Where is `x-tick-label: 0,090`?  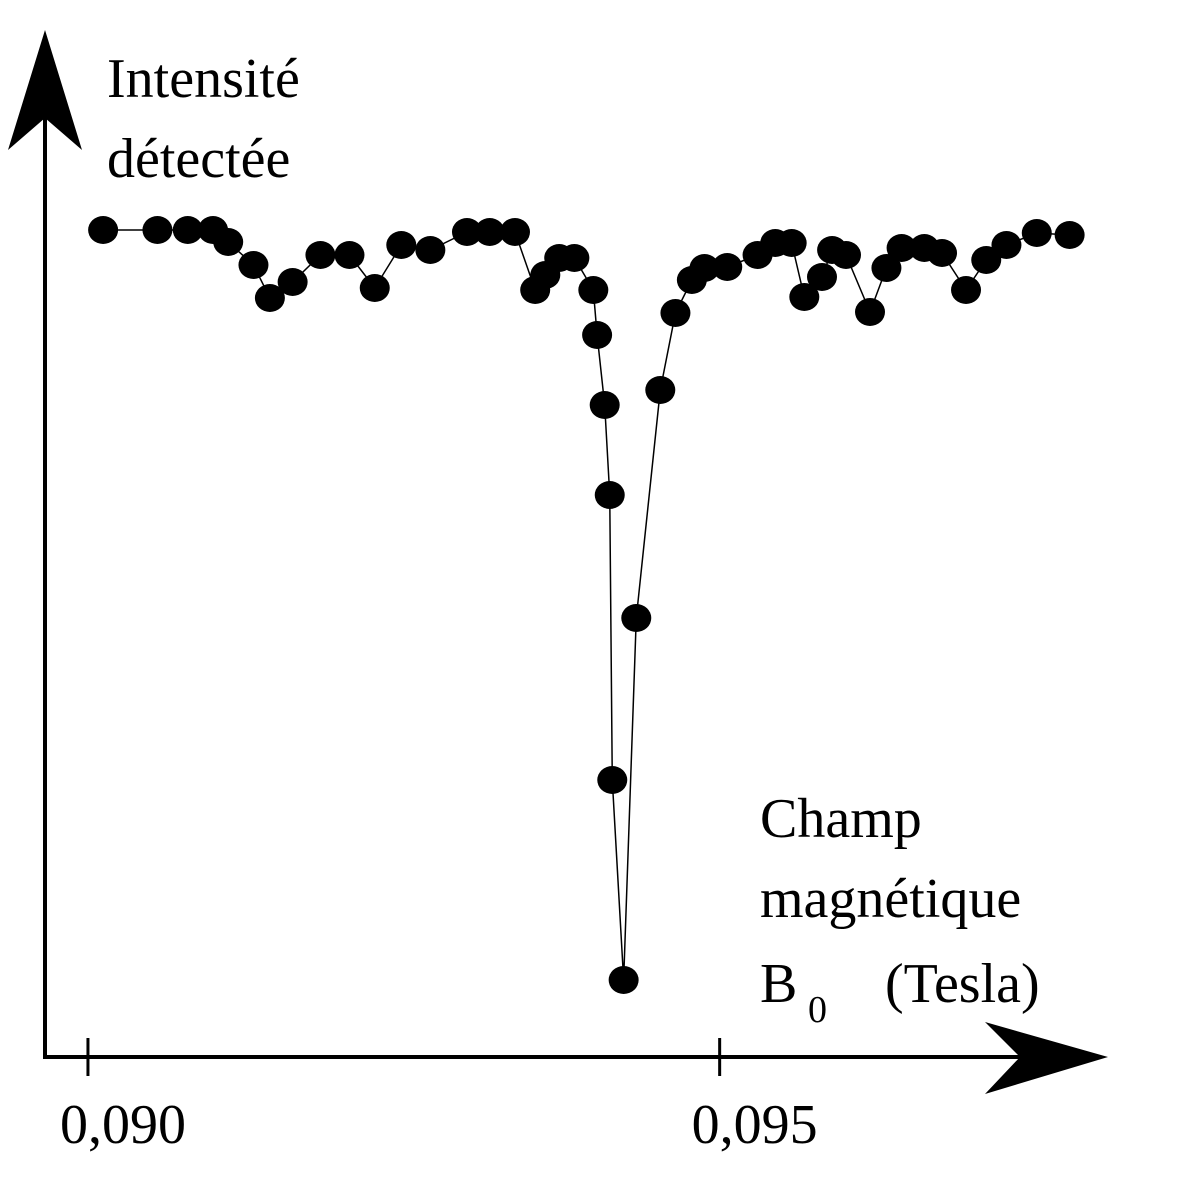
x-tick-label: 0,090 is located at coordinates (123, 1125).